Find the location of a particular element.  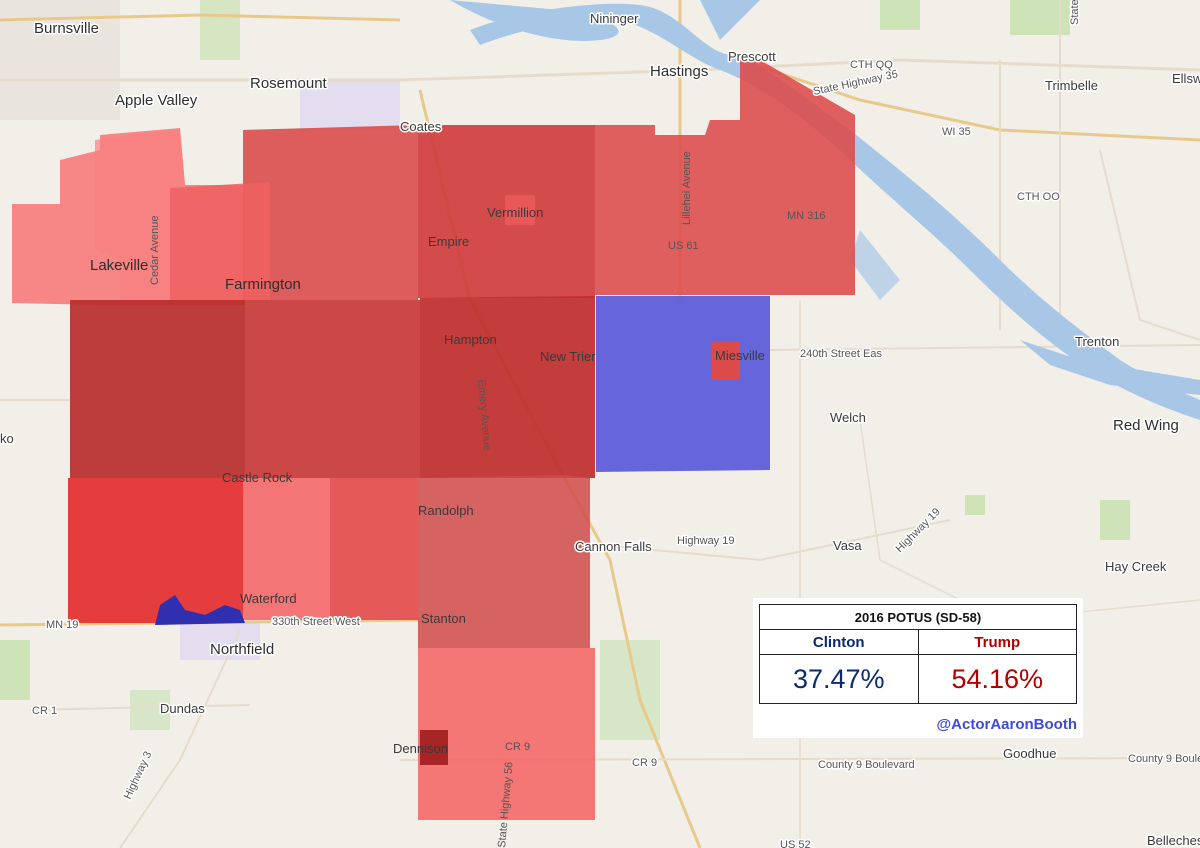

label-hay-creek: Hay Creek is located at coordinates (1136, 566).